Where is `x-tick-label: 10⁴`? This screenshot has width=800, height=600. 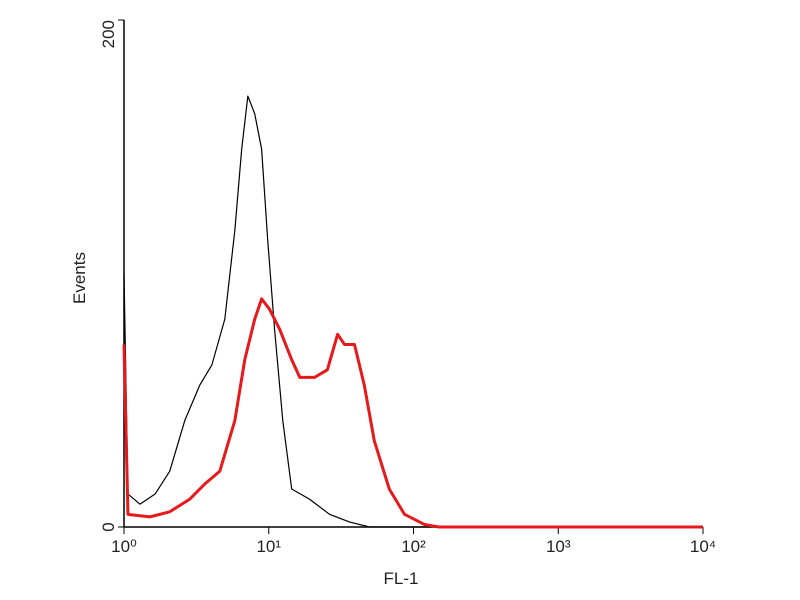
x-tick-label: 10⁴ is located at coordinates (703, 546).